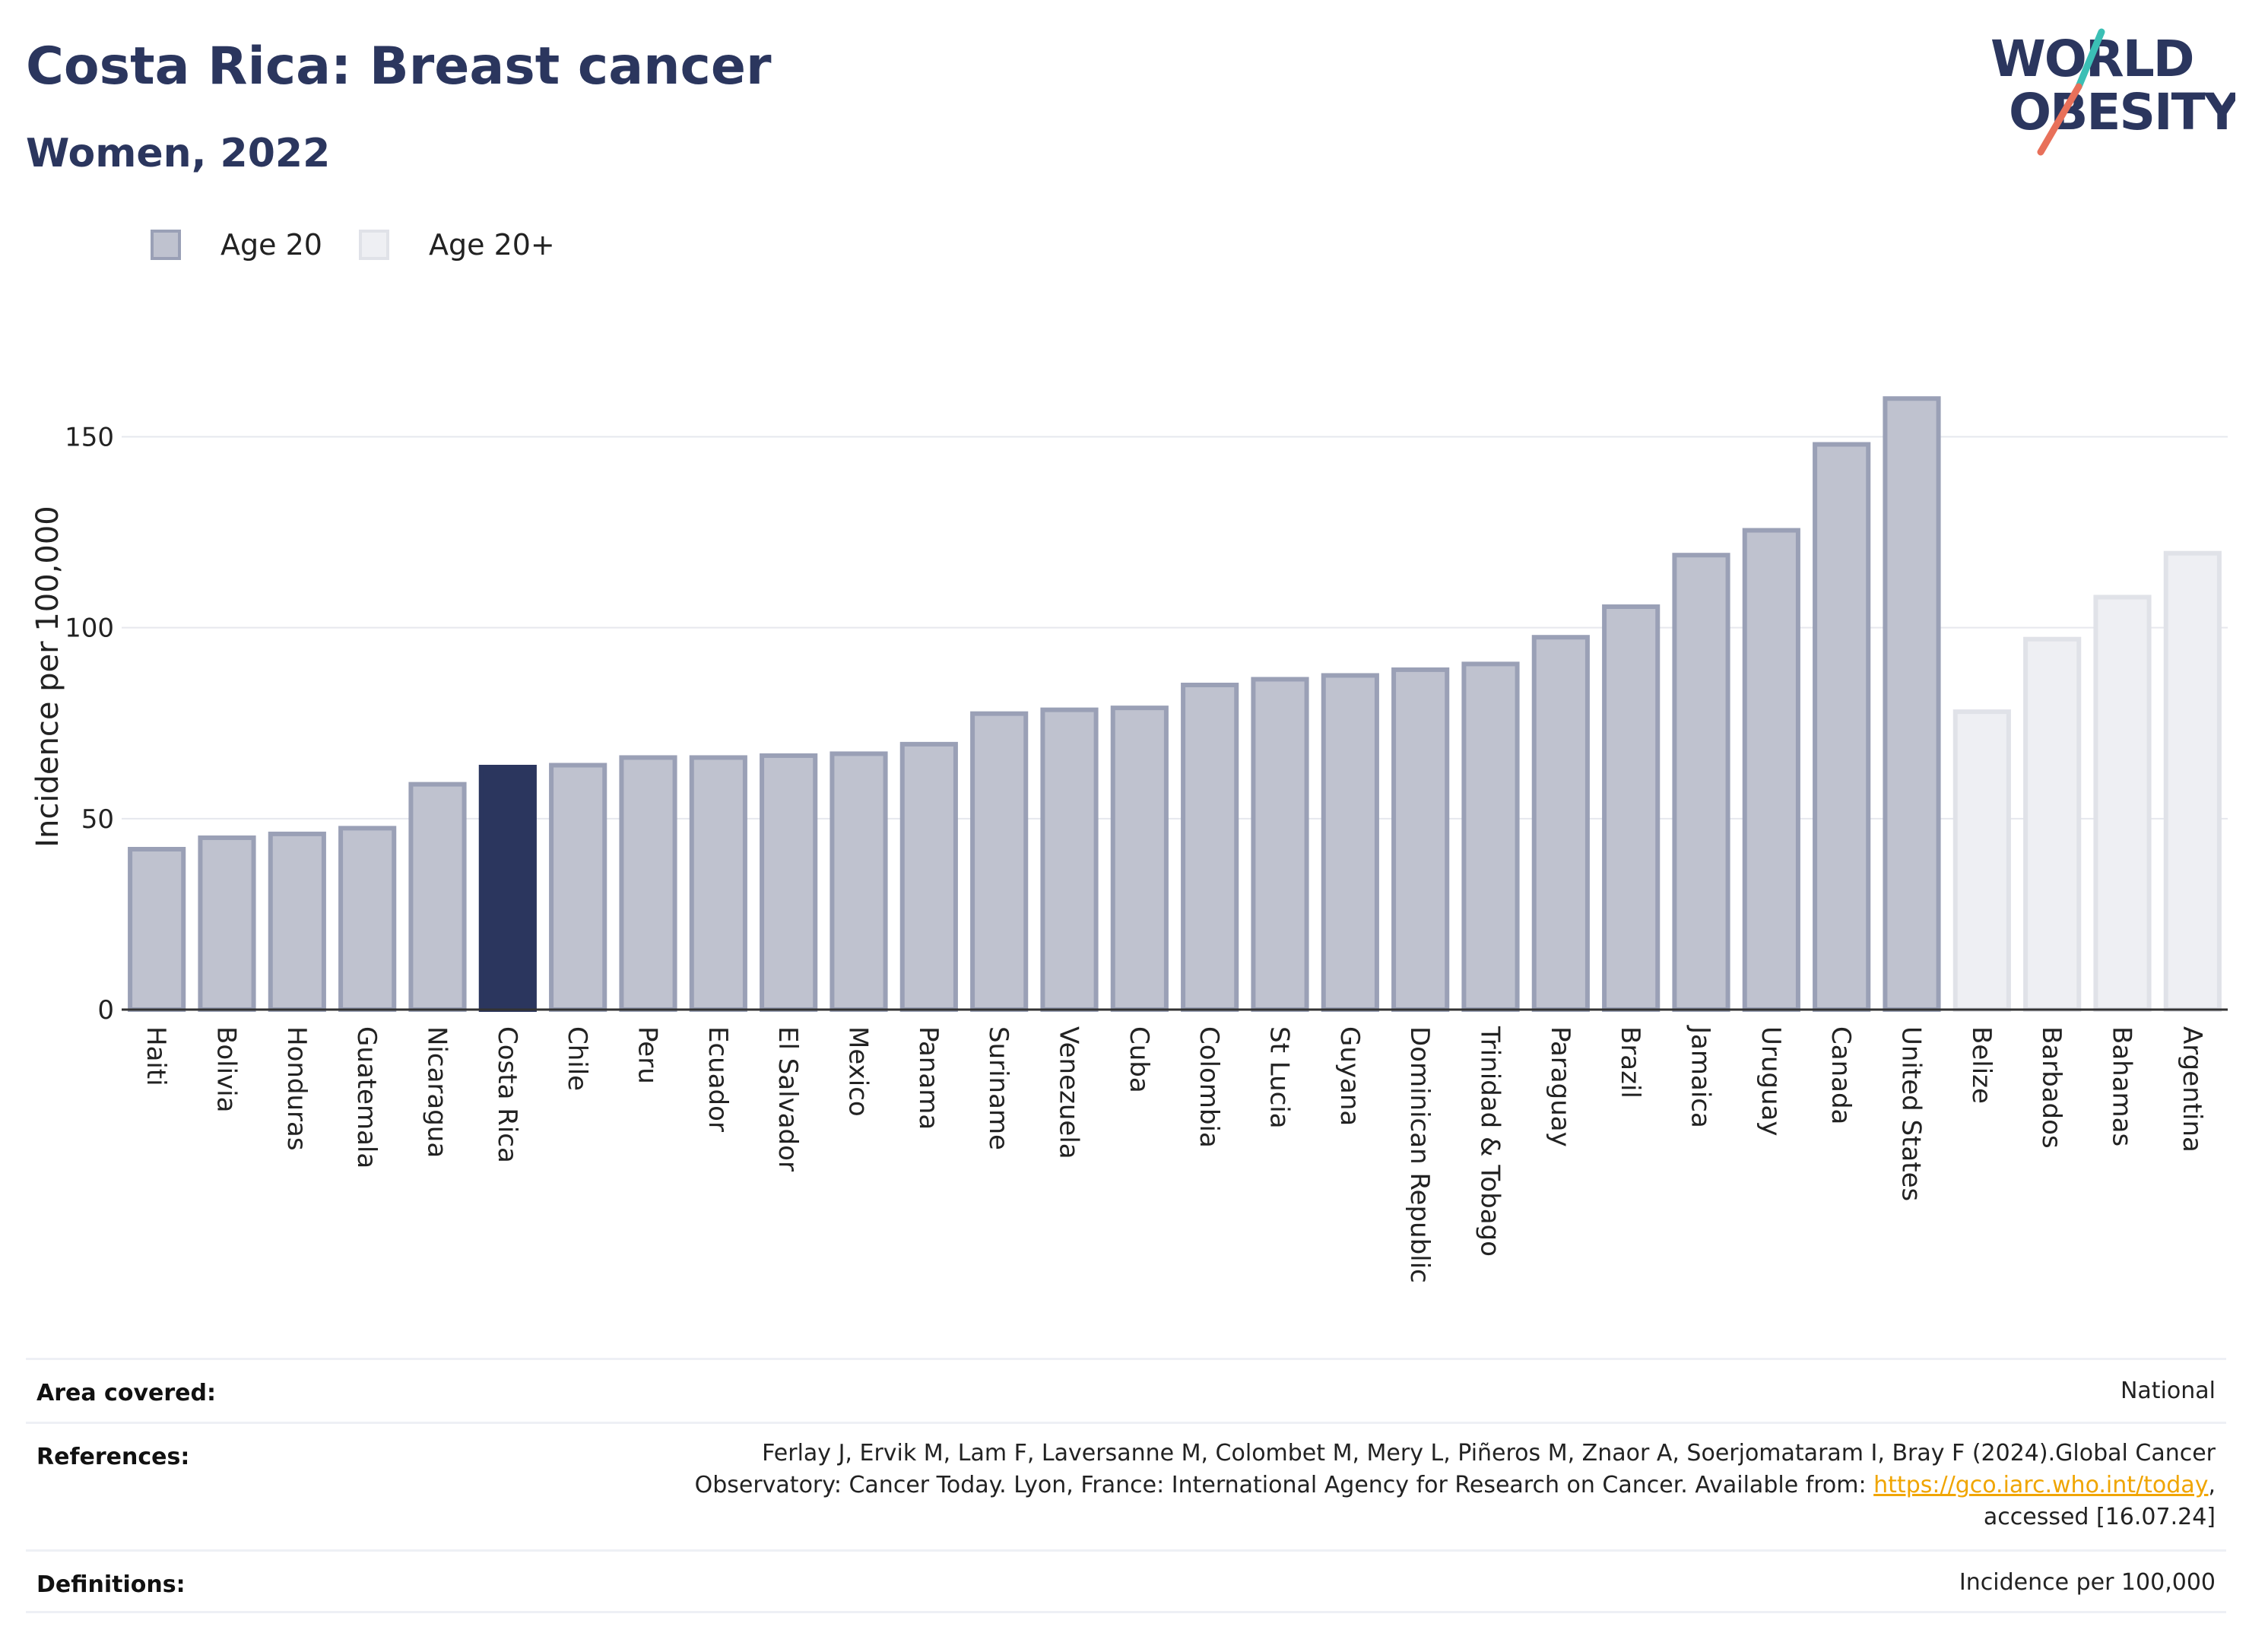  I want to click on x-tick-label: Suriname, so click(998, 1088).